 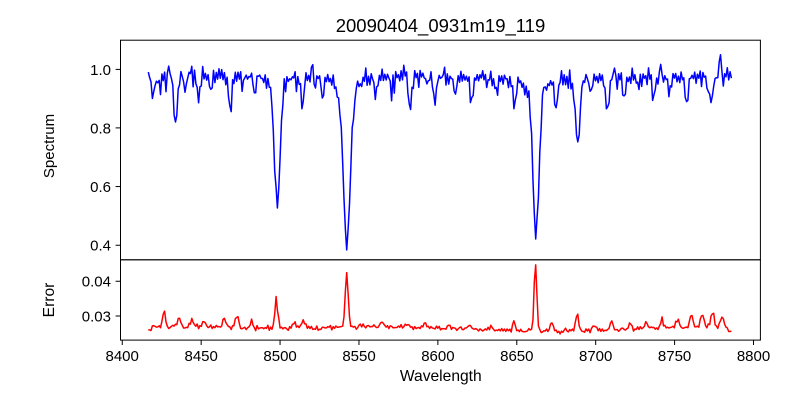 I want to click on svg-text: Wavelength, so click(x=441, y=376).